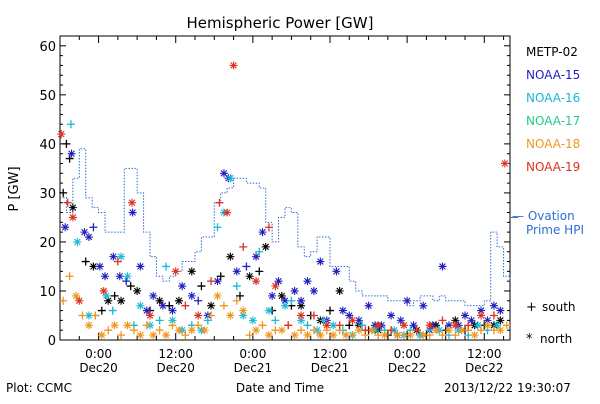 Image resolution: width=600 pixels, height=404 pixels. What do you see at coordinates (484, 368) in the screenshot?
I see `x-tick-label-date: Dec22` at bounding box center [484, 368].